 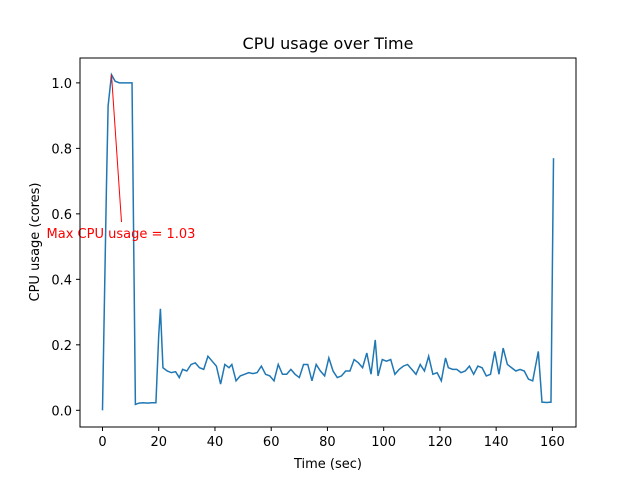 What do you see at coordinates (61, 84) in the screenshot?
I see `y-tick-label: 1.0` at bounding box center [61, 84].